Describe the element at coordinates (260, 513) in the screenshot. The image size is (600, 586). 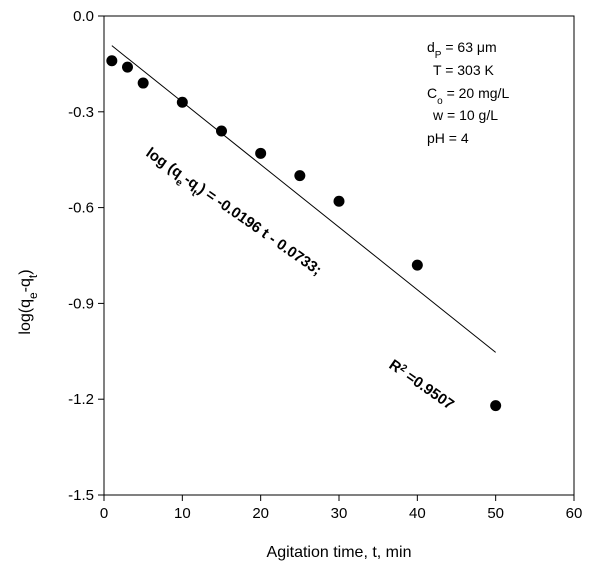
I see `x-tick-label: 20` at that location.